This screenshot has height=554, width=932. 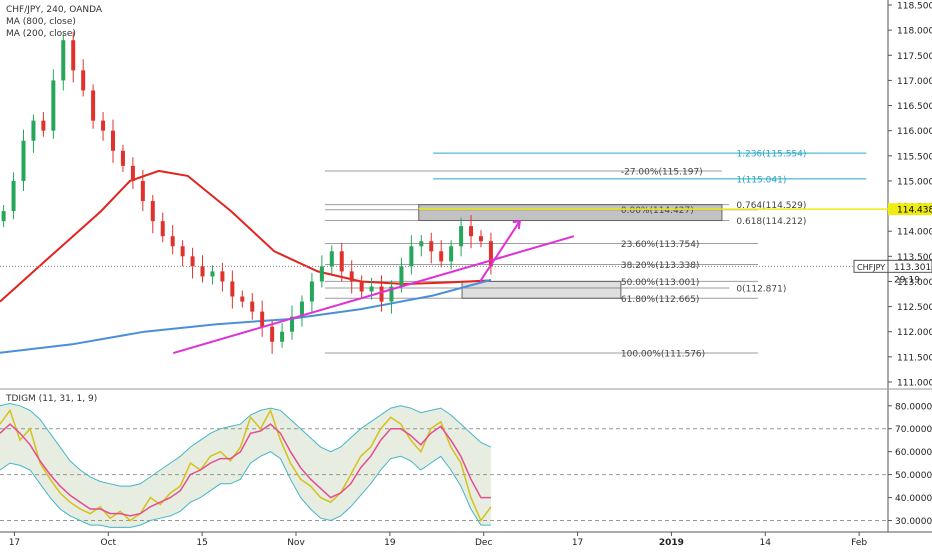 I want to click on fib-level-label: 0.764(114.529), so click(x=771, y=206).